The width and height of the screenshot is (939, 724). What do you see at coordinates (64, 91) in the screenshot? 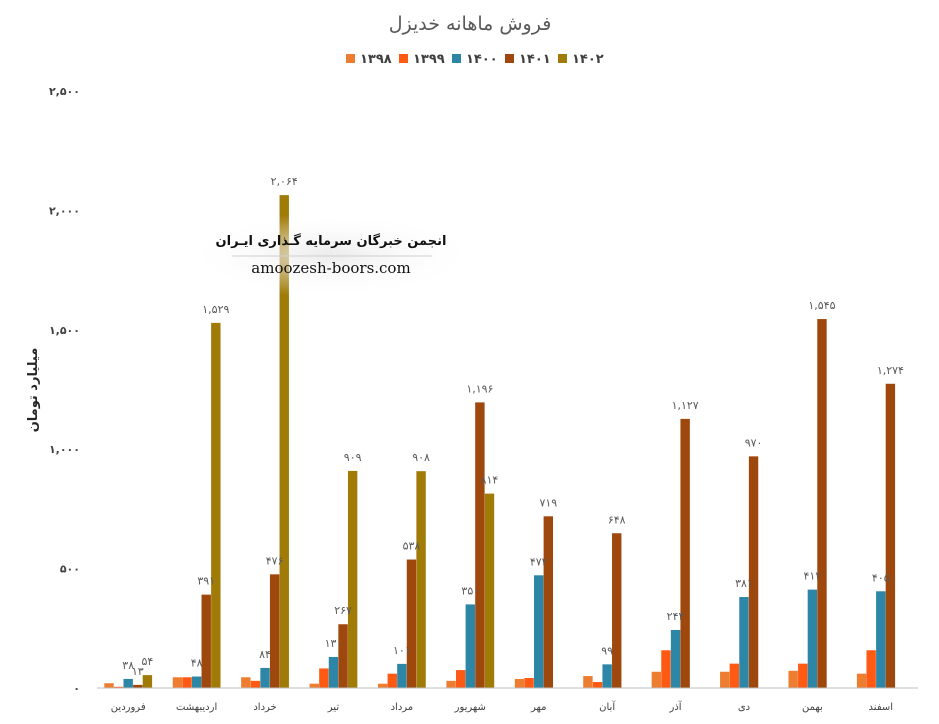
I see `y-tick-label: ۲,۵۰۰` at bounding box center [64, 91].